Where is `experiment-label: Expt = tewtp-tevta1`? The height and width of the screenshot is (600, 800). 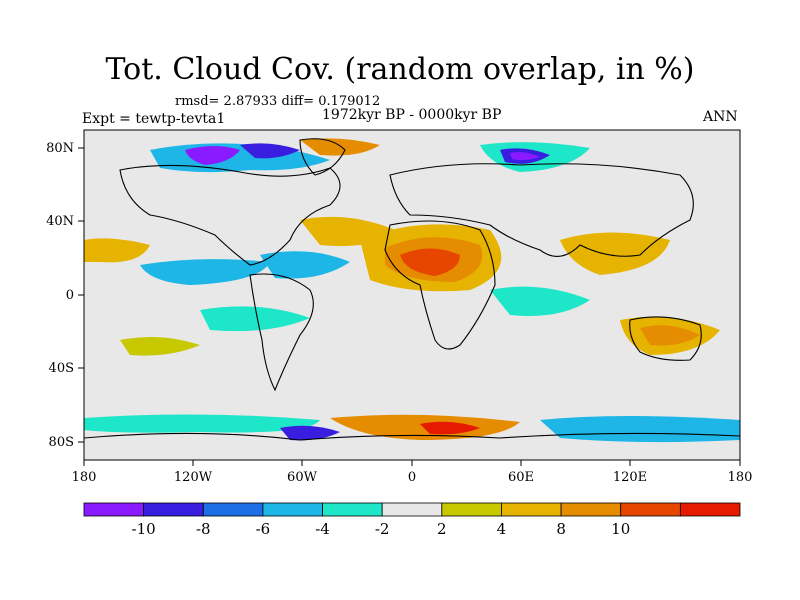
experiment-label: Expt = tewtp-tevta1 is located at coordinates (154, 119).